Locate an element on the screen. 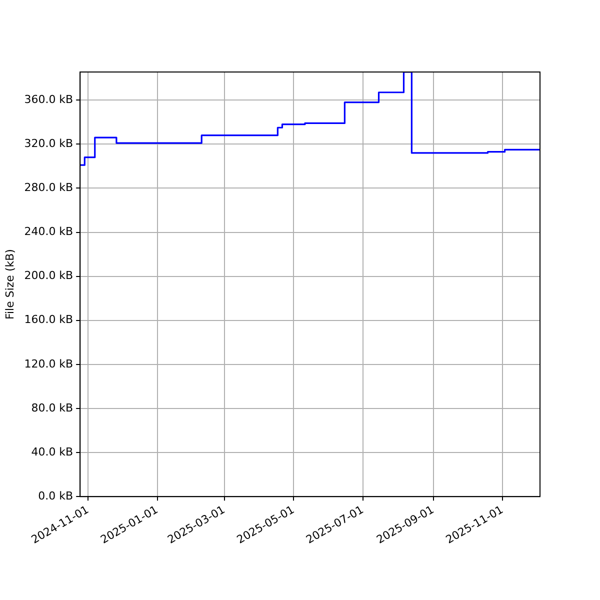 The height and width of the screenshot is (600, 600). y-axis-title: File Size (kB) is located at coordinates (9, 284).